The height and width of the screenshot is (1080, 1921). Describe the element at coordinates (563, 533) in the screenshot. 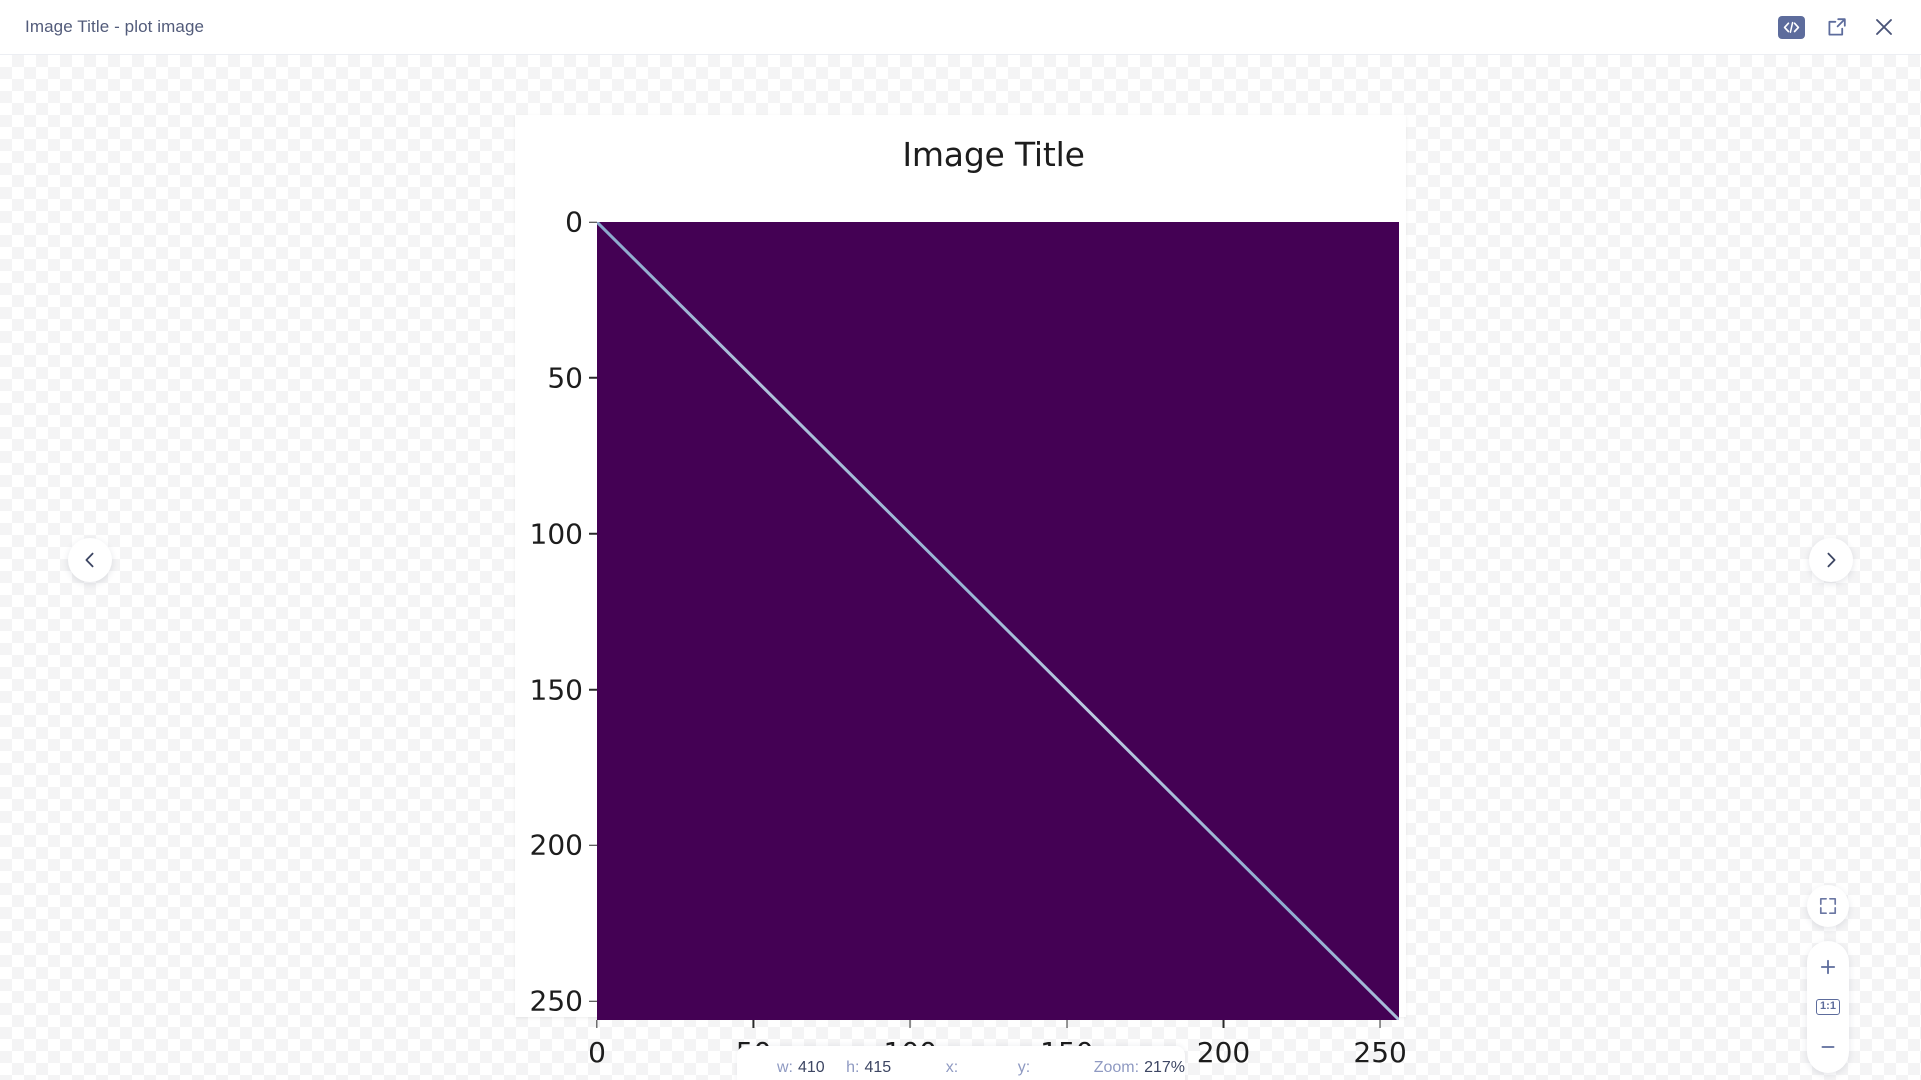

I see `y-tick-label: 100` at that location.